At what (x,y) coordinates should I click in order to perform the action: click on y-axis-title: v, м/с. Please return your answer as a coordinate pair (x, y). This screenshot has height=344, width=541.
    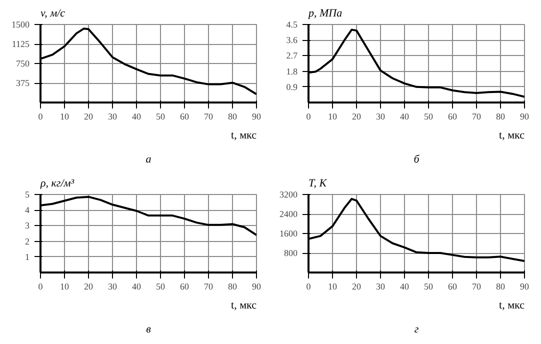
    Looking at the image, I should click on (53, 14).